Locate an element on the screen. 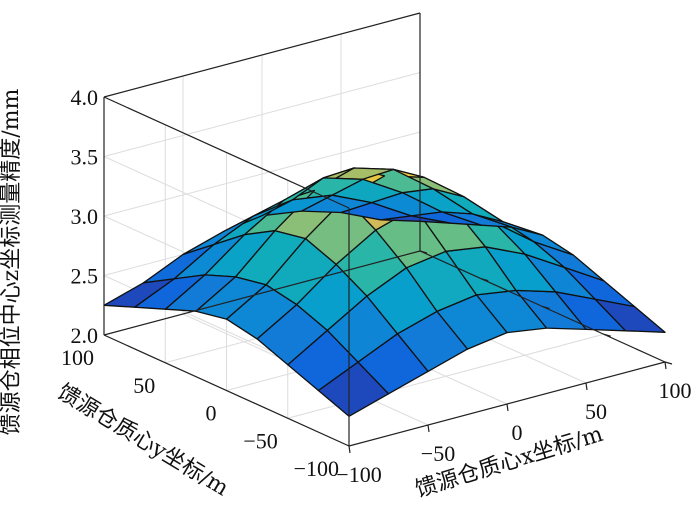  x-tick-label: 0 is located at coordinates (517, 432).